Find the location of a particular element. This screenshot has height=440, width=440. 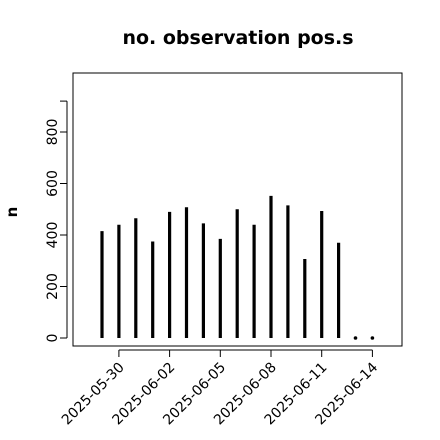

y-axis: 0 200 400 600 800 is located at coordinates (56, 221).